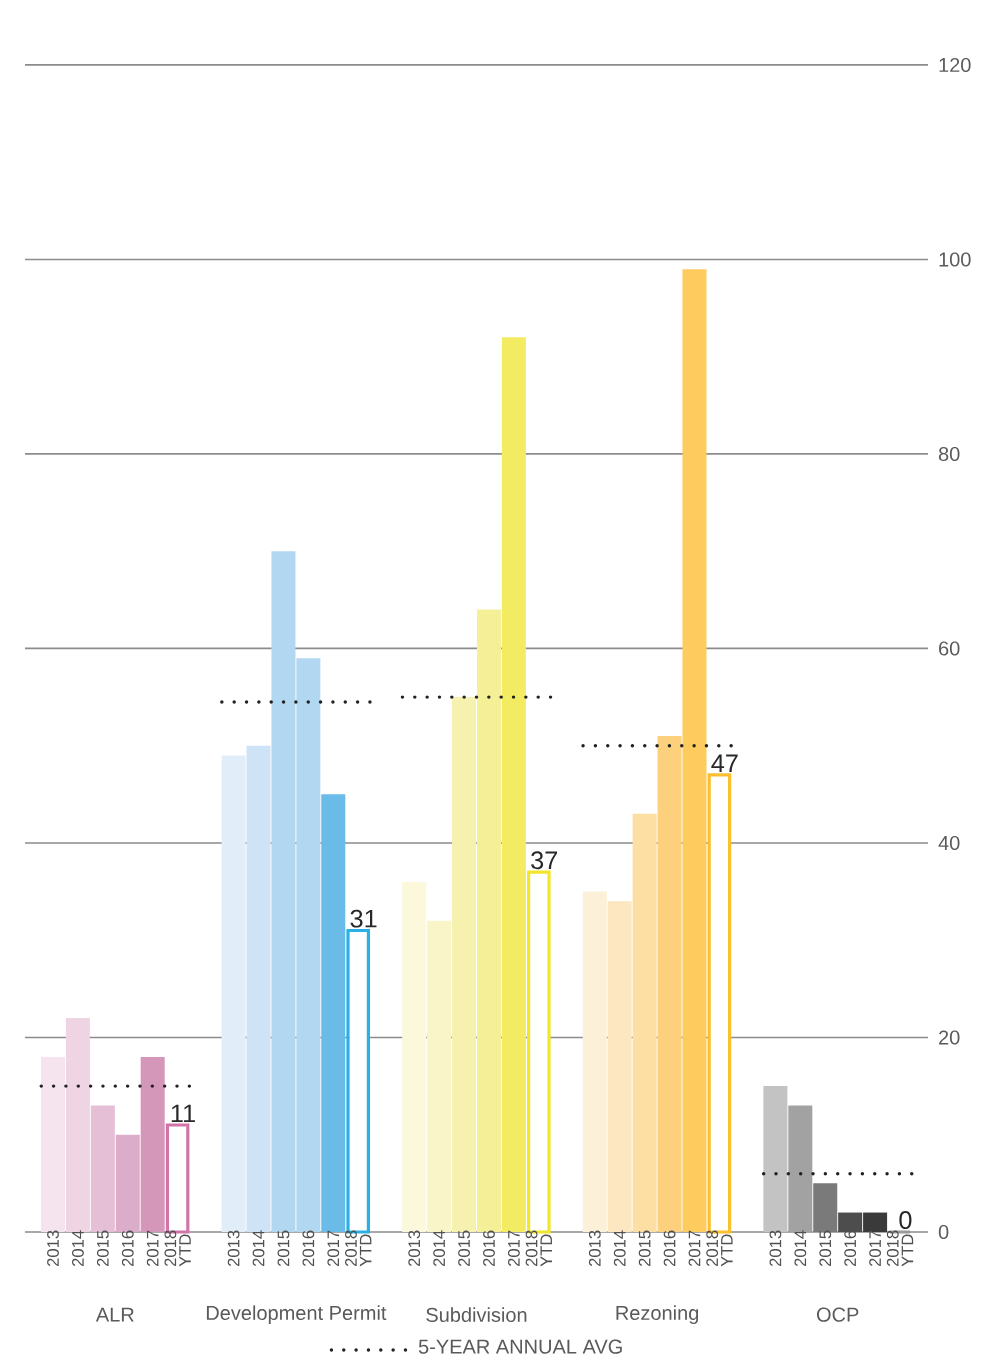 Image resolution: width=983 pixels, height=1356 pixels. I want to click on y-tick-label: 120, so click(955, 65).